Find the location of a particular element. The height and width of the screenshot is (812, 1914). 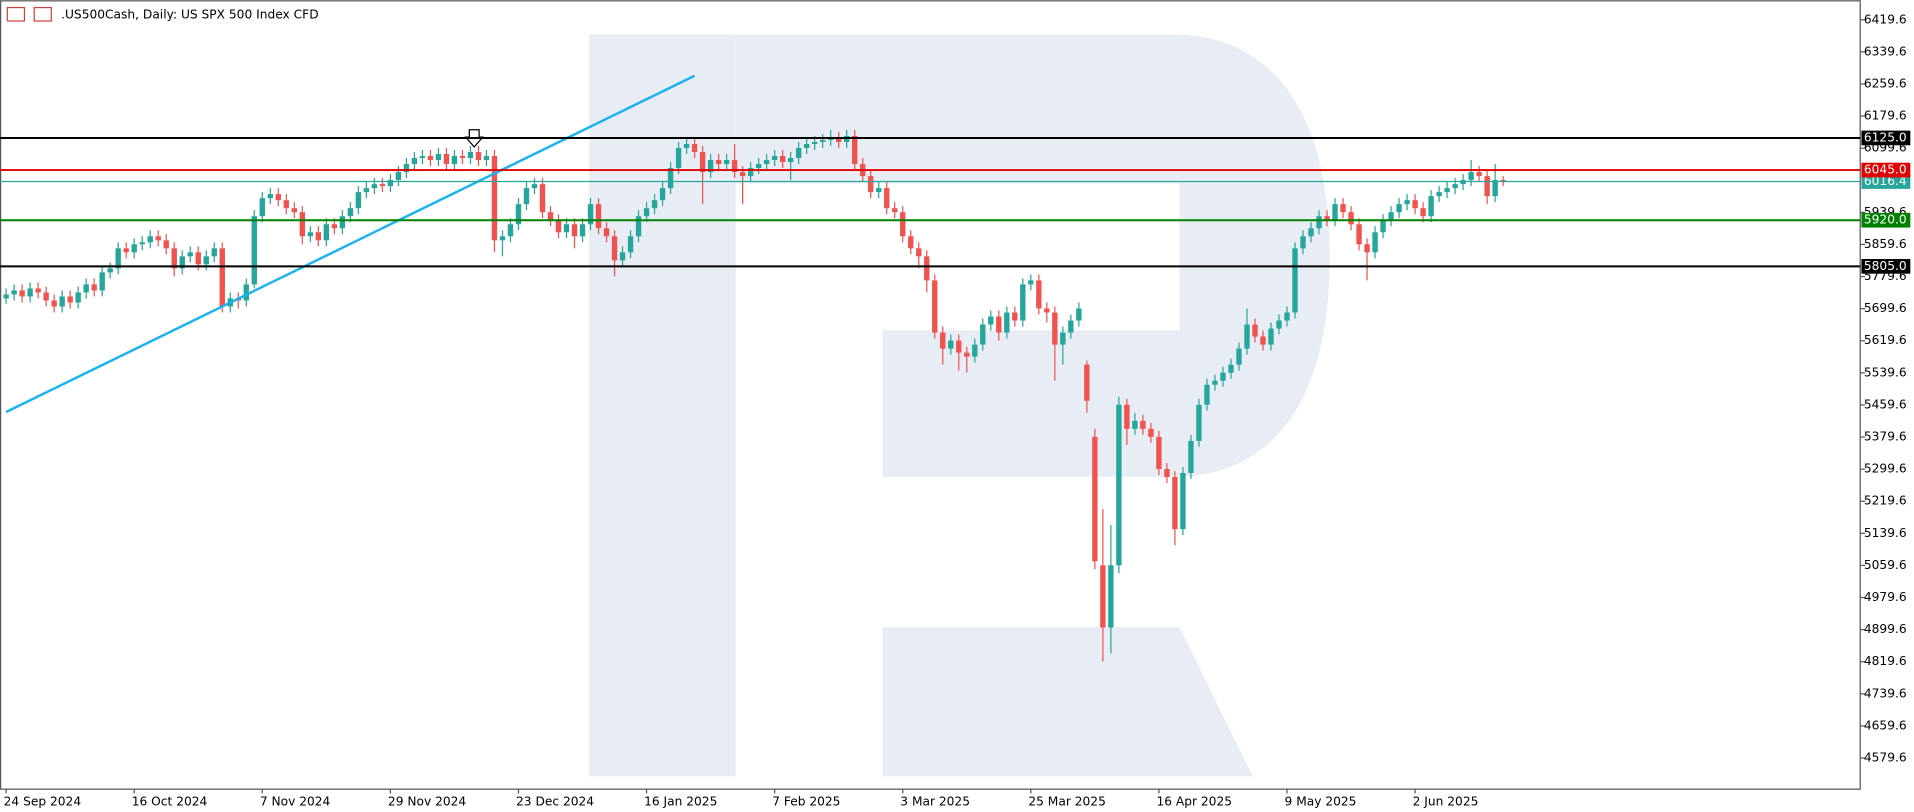

watermark-stem is located at coordinates (662, 405).